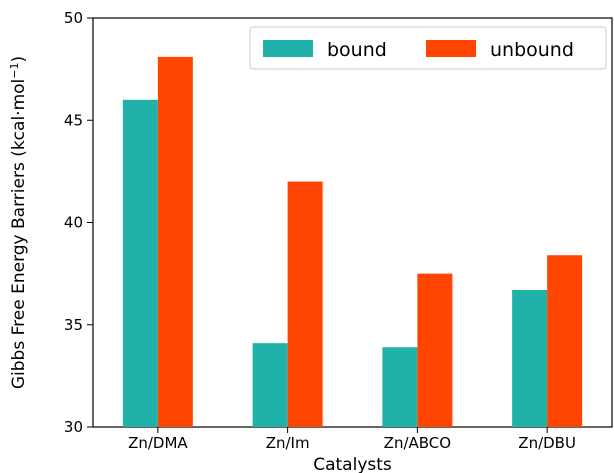 This screenshot has height=473, width=614. What do you see at coordinates (565, 341) in the screenshot?
I see `bar-unbound-zn-dbu` at bounding box center [565, 341].